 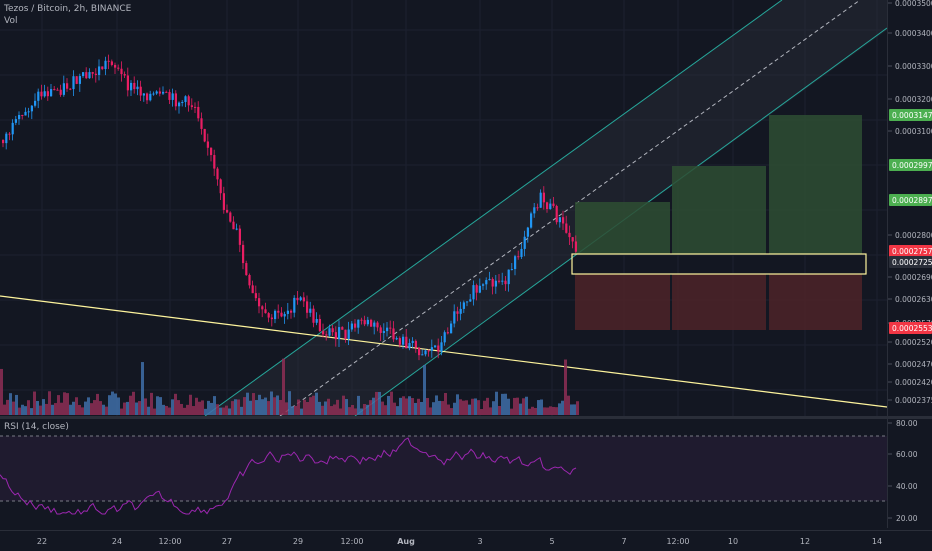 I want to click on pane-separator, so click(x=466, y=417).